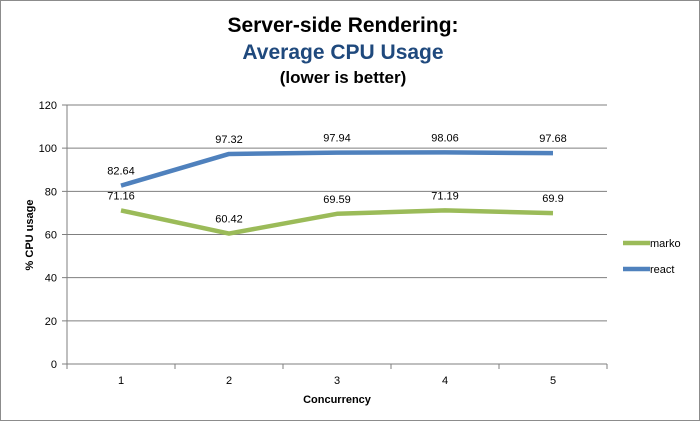 This screenshot has height=421, width=700. I want to click on legend: marko react, so click(652, 257).